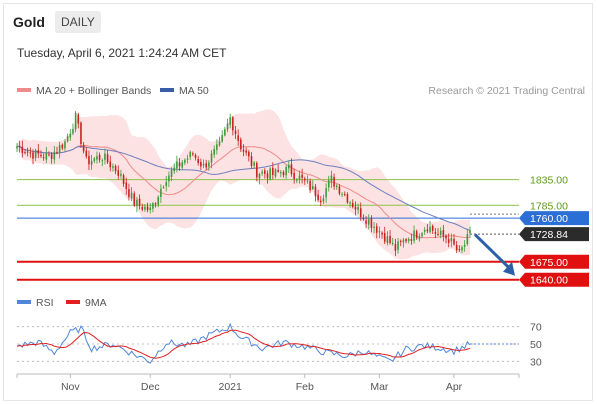  Describe the element at coordinates (29, 22) in the screenshot. I see `instrument-title: Gold` at that location.